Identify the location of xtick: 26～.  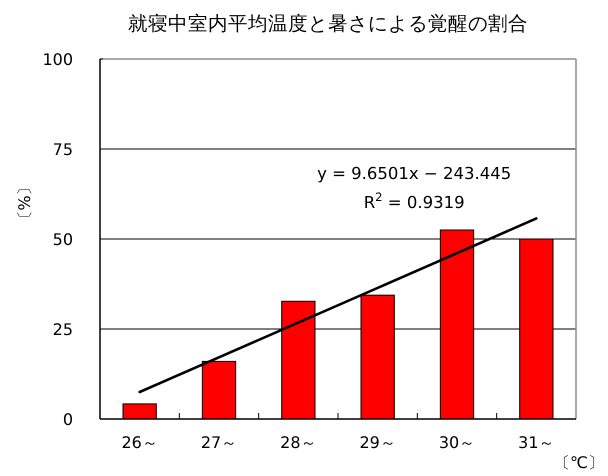
(139, 442).